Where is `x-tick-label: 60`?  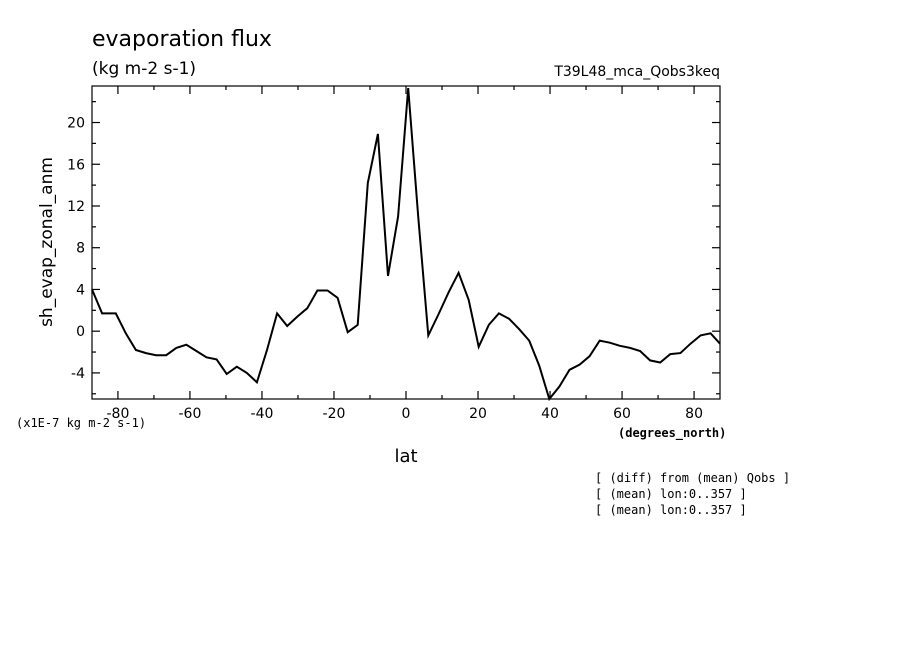
x-tick-label: 60 is located at coordinates (622, 414).